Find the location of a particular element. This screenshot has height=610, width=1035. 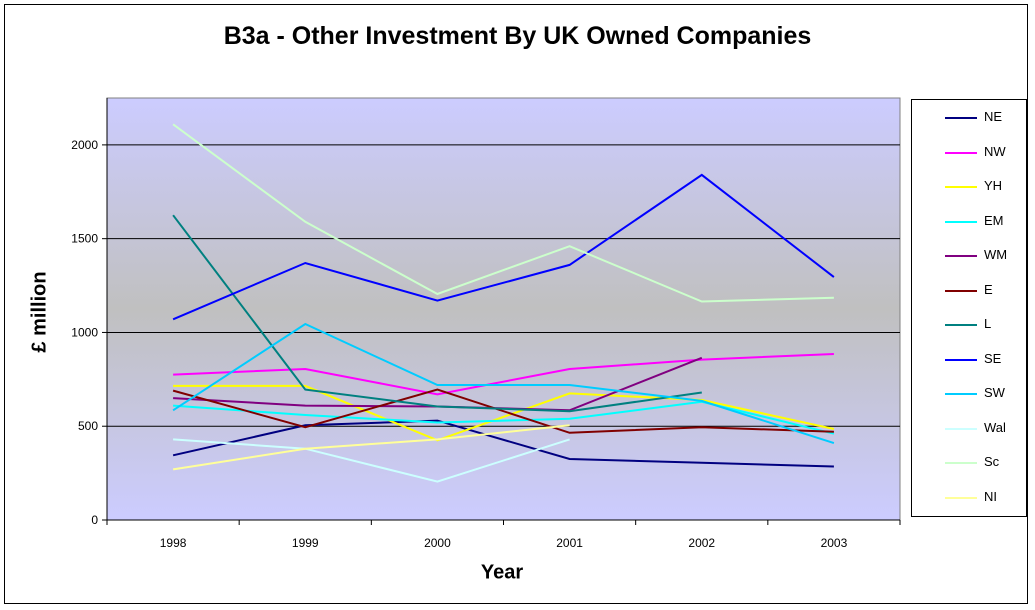

legend: NE NW YH EM WM E L SE SW Wal Sc NI is located at coordinates (969, 308).